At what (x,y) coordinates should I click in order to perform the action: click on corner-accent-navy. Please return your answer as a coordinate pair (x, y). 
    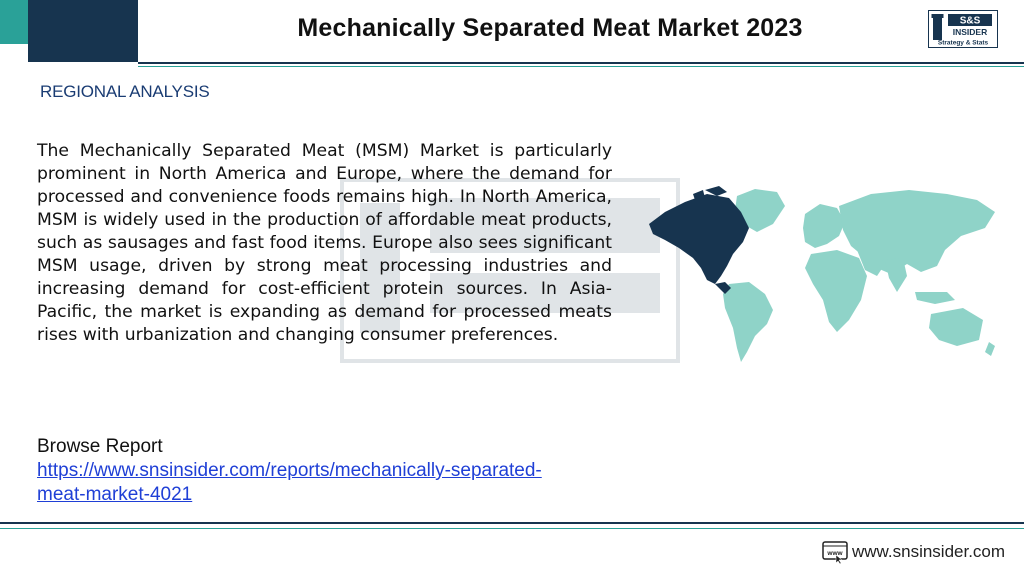
    Looking at the image, I should click on (83, 31).